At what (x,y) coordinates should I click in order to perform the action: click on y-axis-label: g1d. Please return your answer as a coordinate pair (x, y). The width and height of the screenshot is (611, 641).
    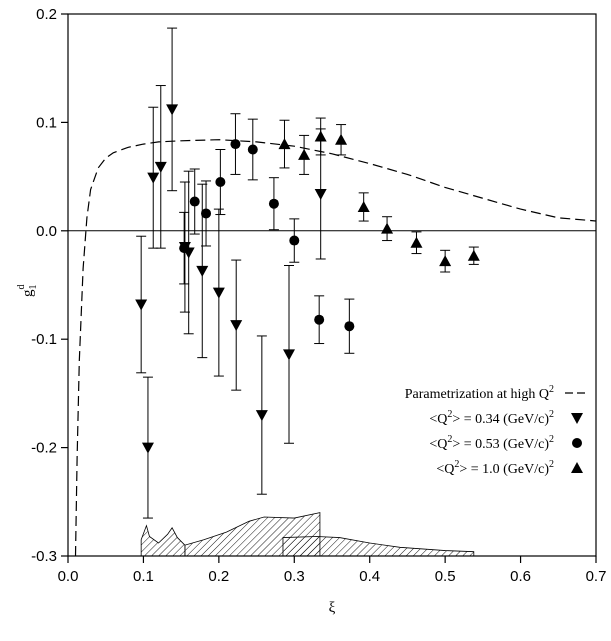
    Looking at the image, I should click on (27, 291).